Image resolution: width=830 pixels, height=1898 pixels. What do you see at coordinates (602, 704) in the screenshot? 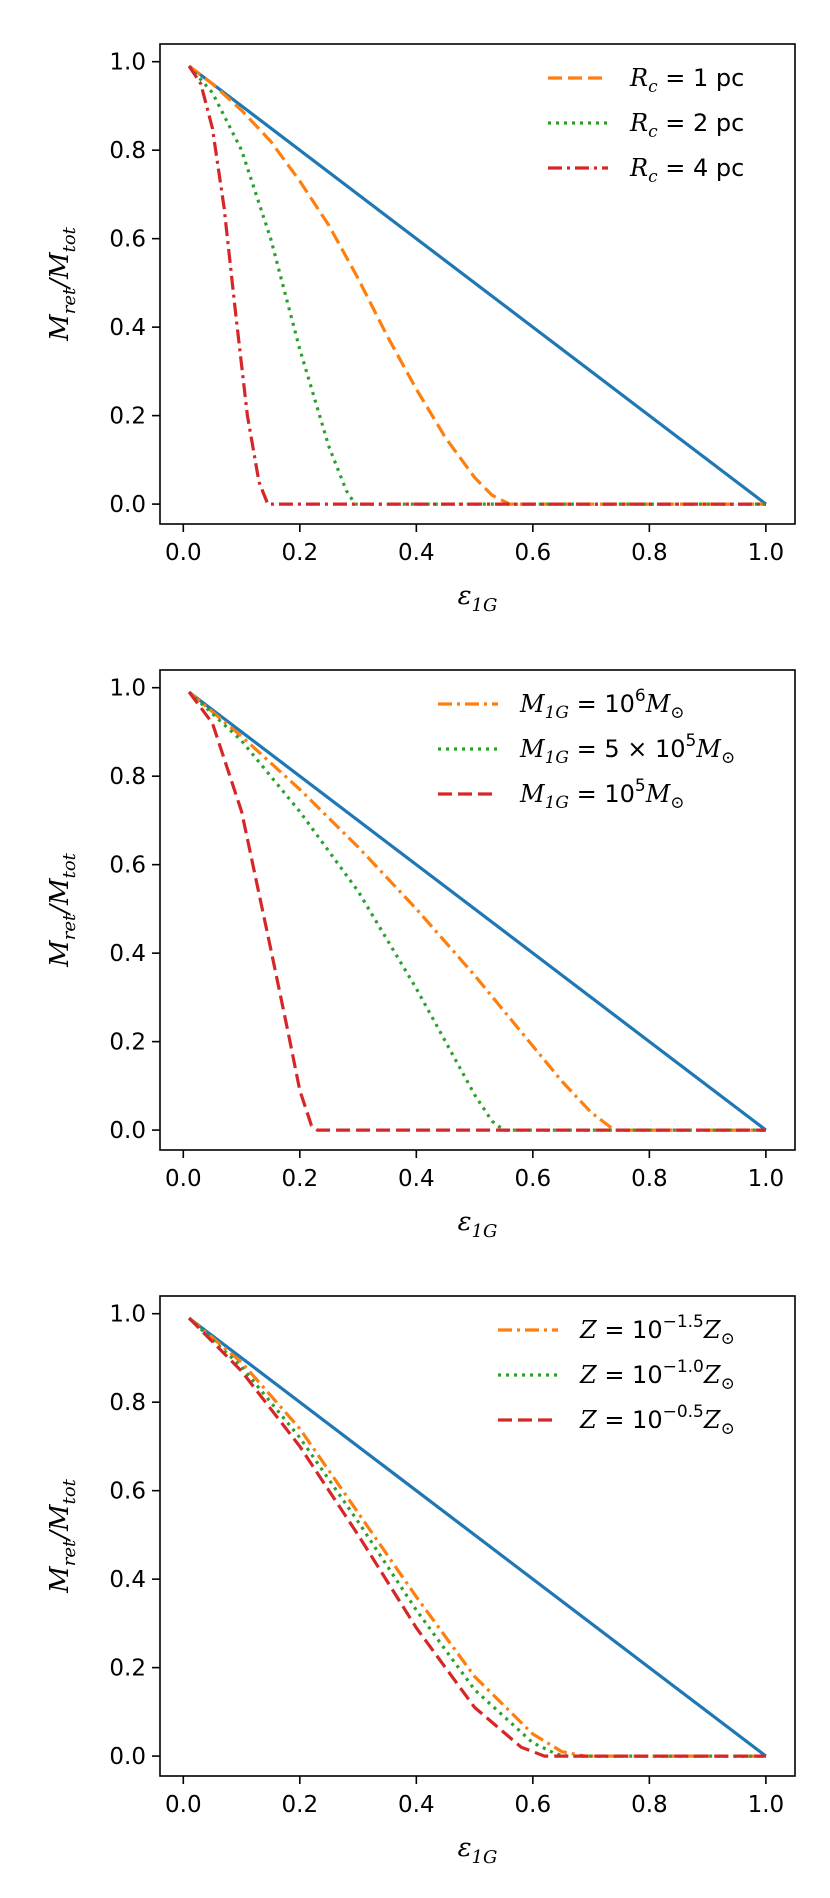
I see `legend-label: M1G = 106M⊙` at bounding box center [602, 704].